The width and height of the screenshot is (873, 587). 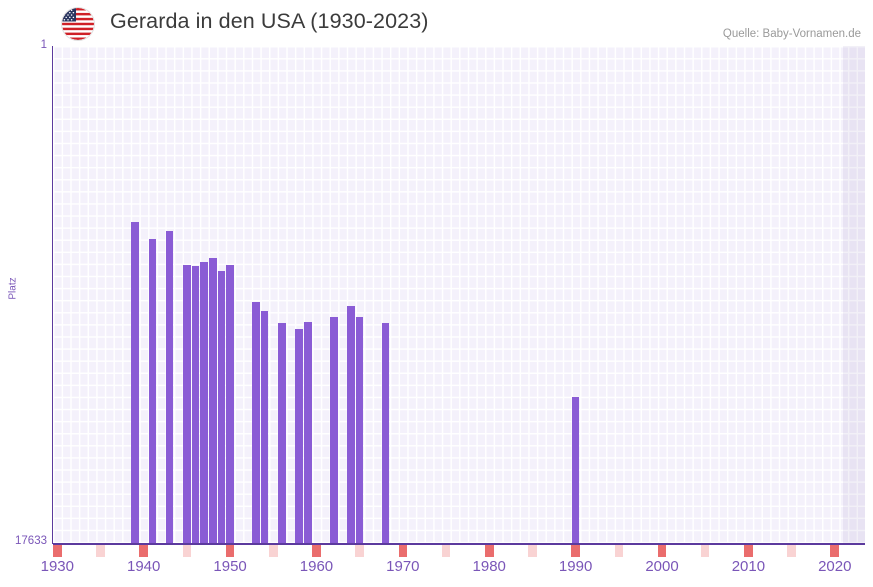 What do you see at coordinates (57, 566) in the screenshot?
I see `x-tick-label-1930: 1930` at bounding box center [57, 566].